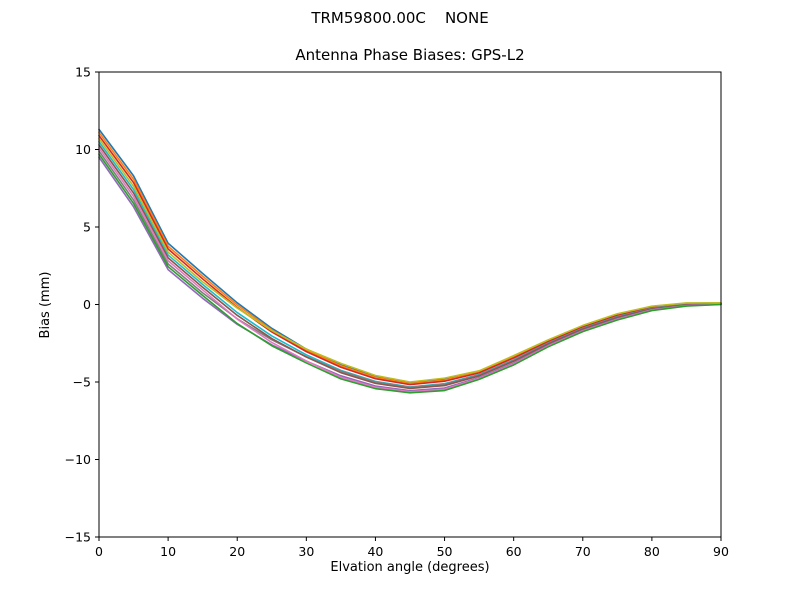 This screenshot has height=600, width=800. I want to click on x-tick-label: 90, so click(721, 551).